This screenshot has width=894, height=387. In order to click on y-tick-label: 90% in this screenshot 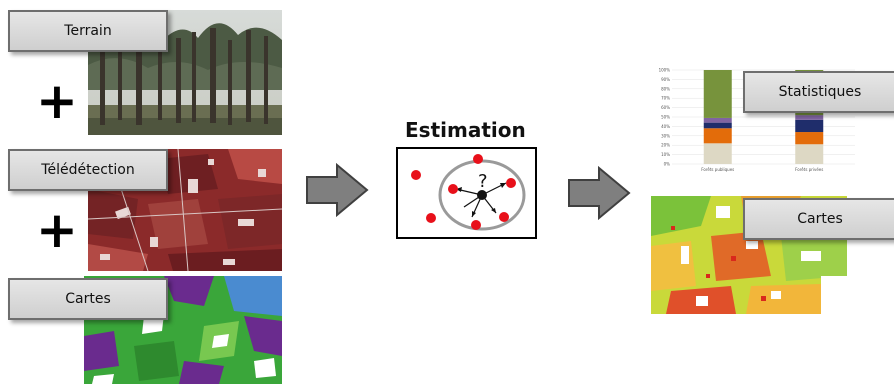, I will do `click(665, 79)`.